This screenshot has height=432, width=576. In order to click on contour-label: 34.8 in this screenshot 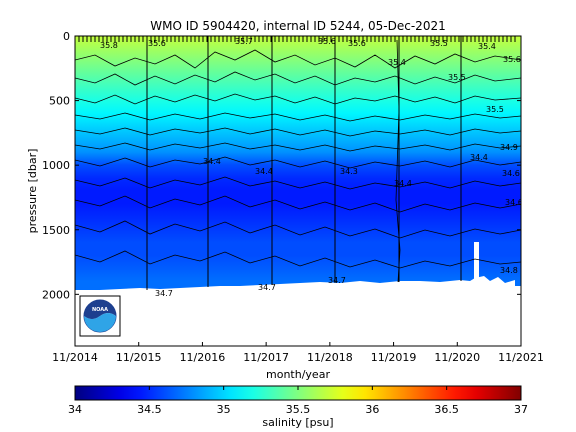, I will do `click(509, 270)`.